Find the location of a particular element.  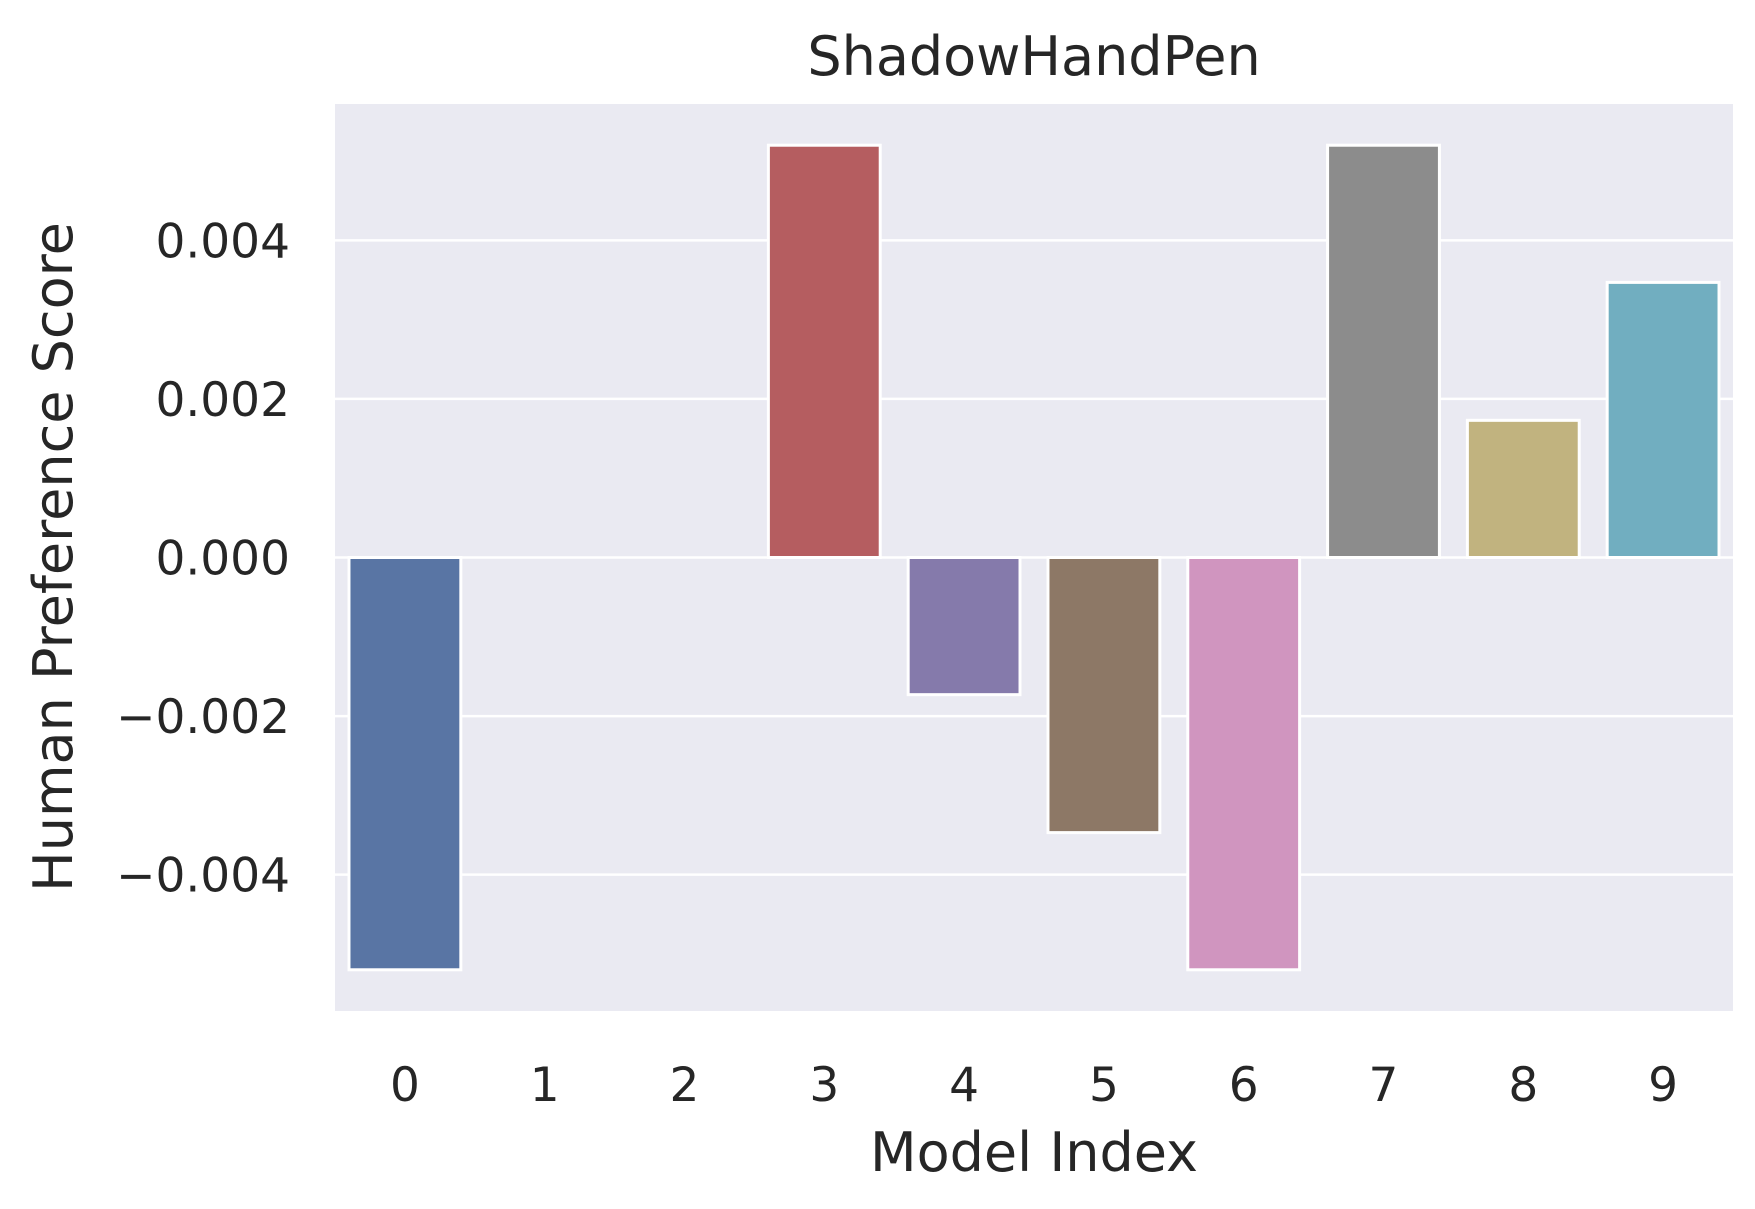

x-tick-label: 4 is located at coordinates (964, 1085).